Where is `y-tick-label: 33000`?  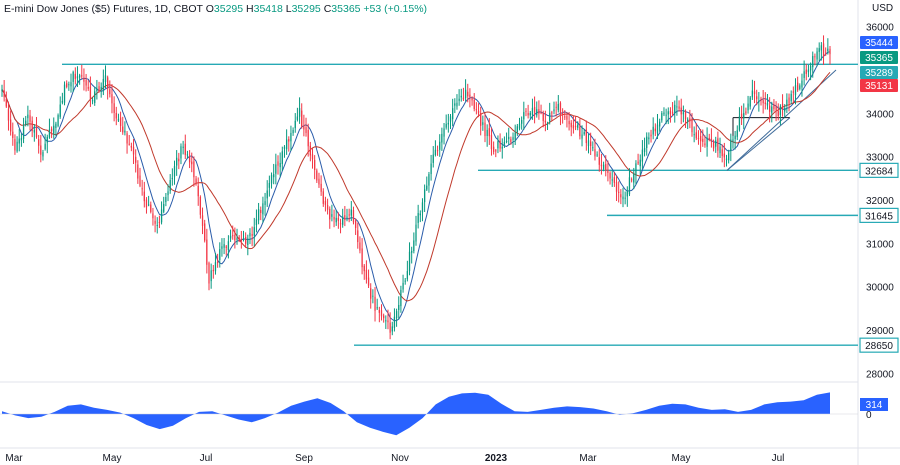
y-tick-label: 33000 is located at coordinates (880, 158).